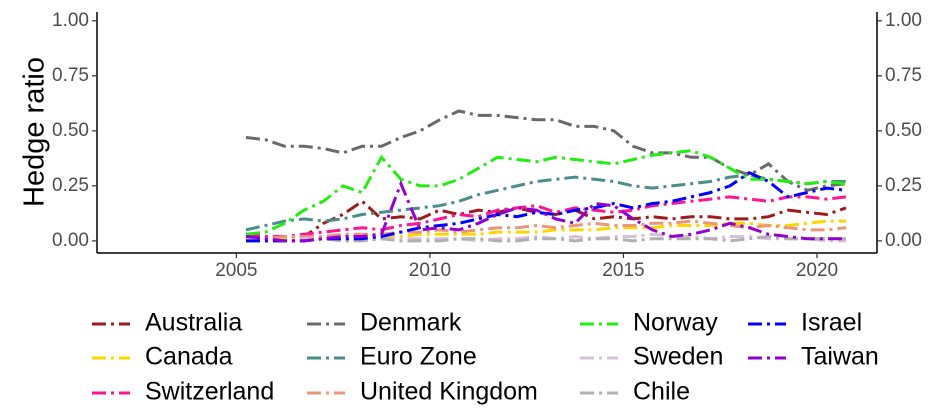 Image resolution: width=935 pixels, height=413 pixels. What do you see at coordinates (70, 240) in the screenshot?
I see `y-tick-label: 0.00` at bounding box center [70, 240].